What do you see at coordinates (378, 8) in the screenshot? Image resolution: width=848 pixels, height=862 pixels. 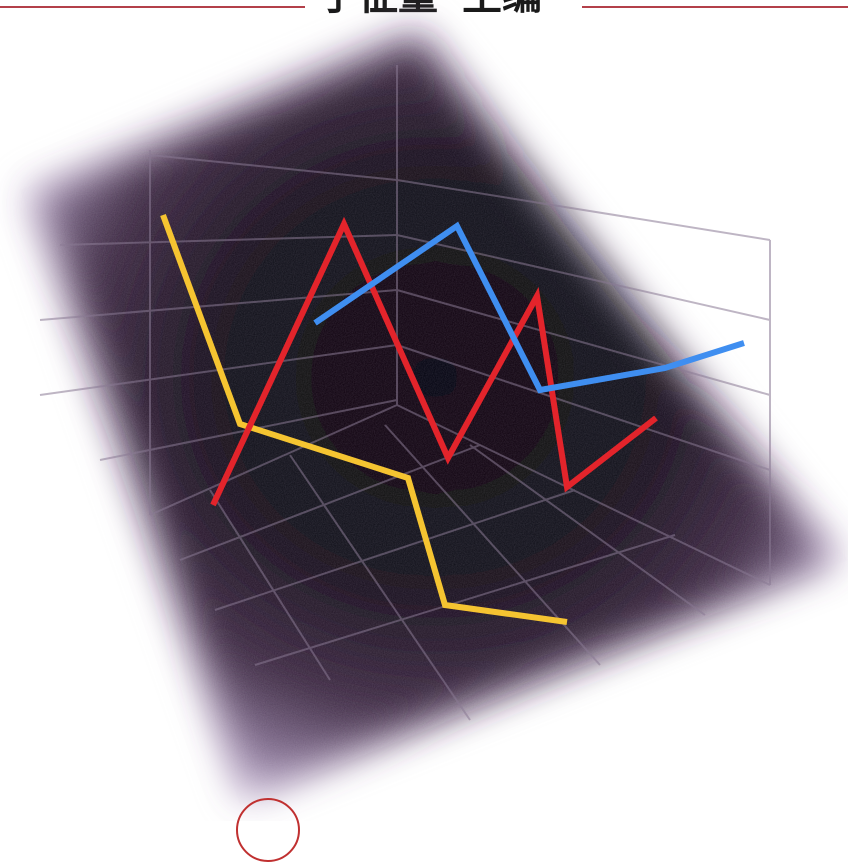 I see `header-editor-name: 于征量` at bounding box center [378, 8].